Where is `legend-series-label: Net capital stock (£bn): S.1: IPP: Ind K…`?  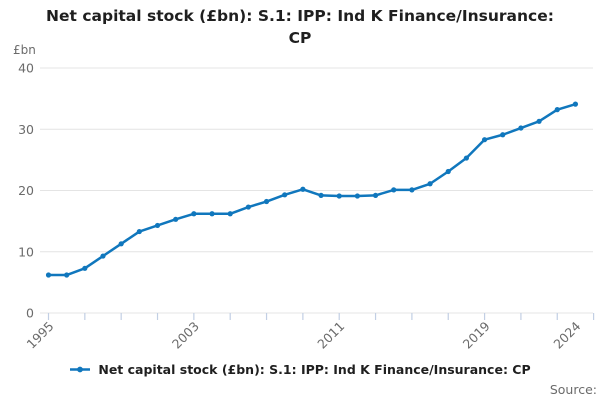 legend-series-label: Net capital stock (£bn): S.1: IPP: Ind K… is located at coordinates (314, 369).